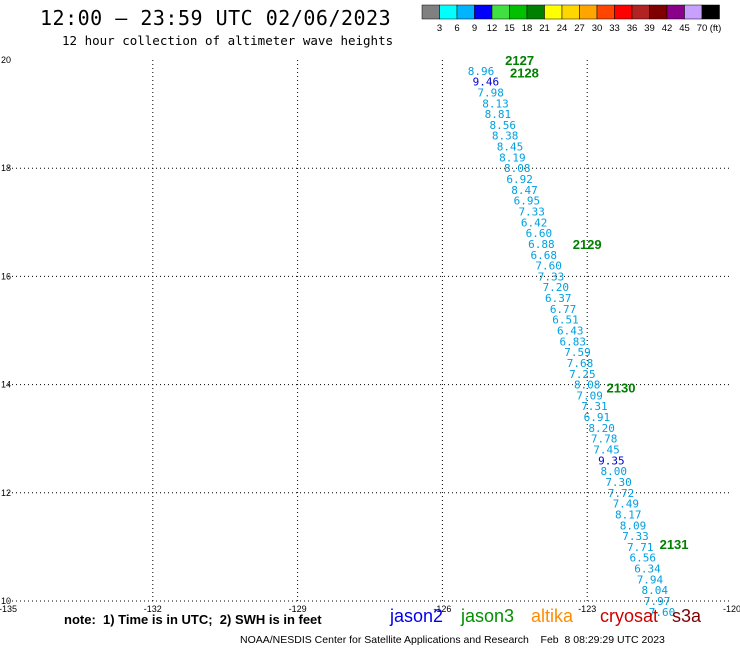 Image resolution: width=740 pixels, height=650 pixels. Describe the element at coordinates (687, 616) in the screenshot. I see `satellite-legend-s3a: s3a` at that location.